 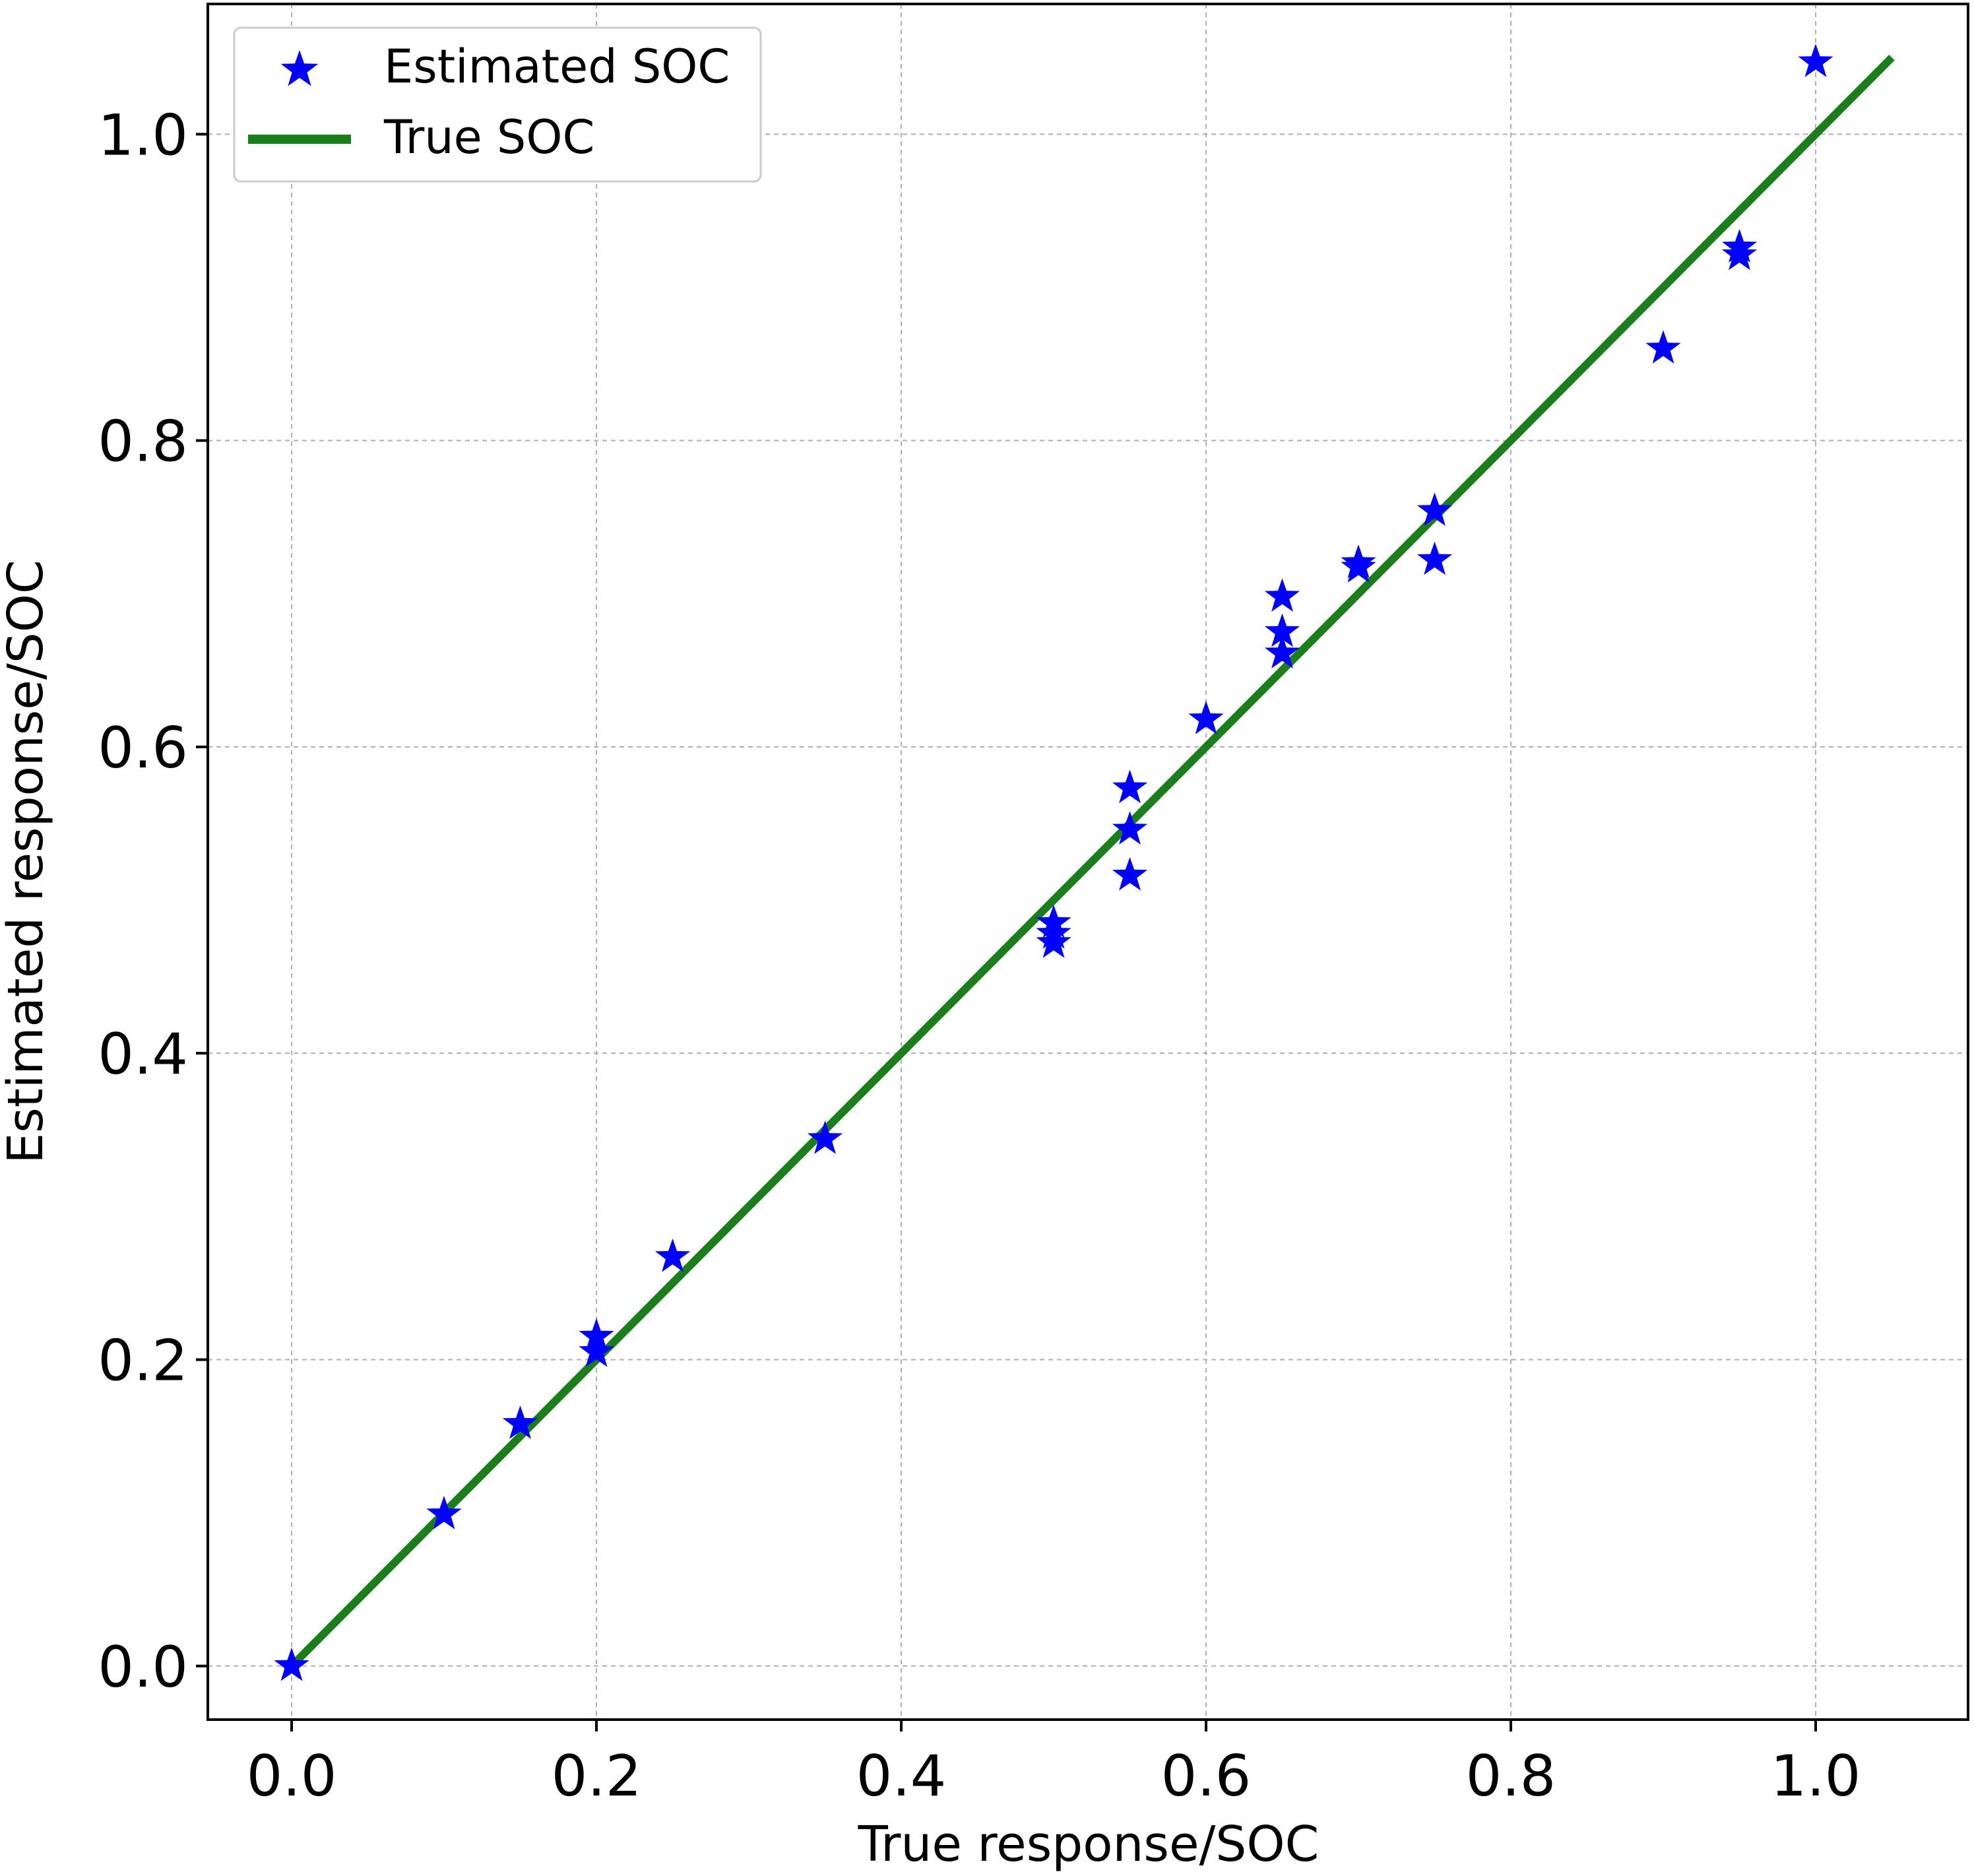 I want to click on x-tick-label: 0.2, so click(x=597, y=1776).